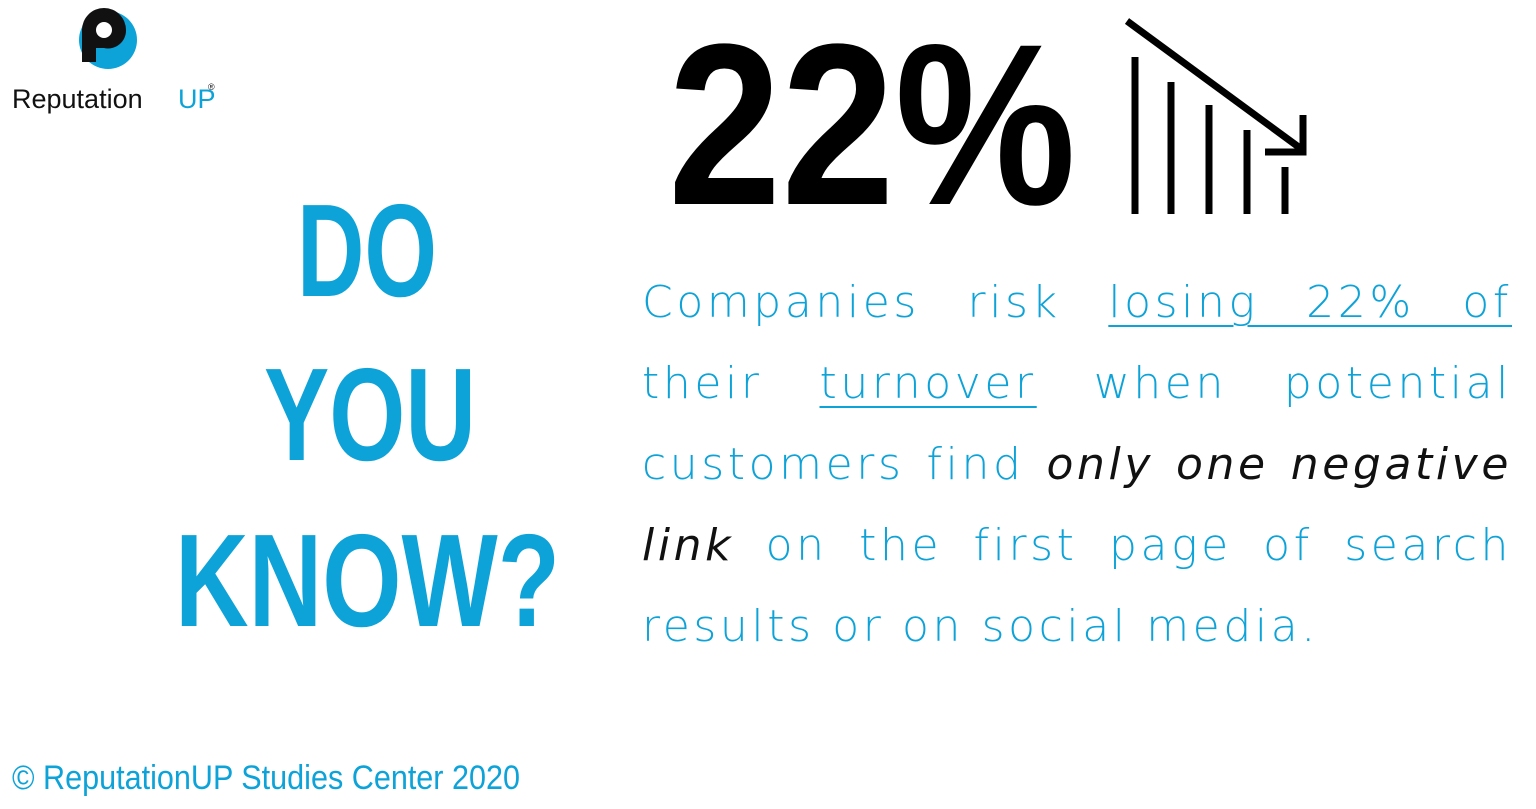 The height and width of the screenshot is (809, 1536). What do you see at coordinates (731, 383) in the screenshot?
I see `text-segment: their` at bounding box center [731, 383].